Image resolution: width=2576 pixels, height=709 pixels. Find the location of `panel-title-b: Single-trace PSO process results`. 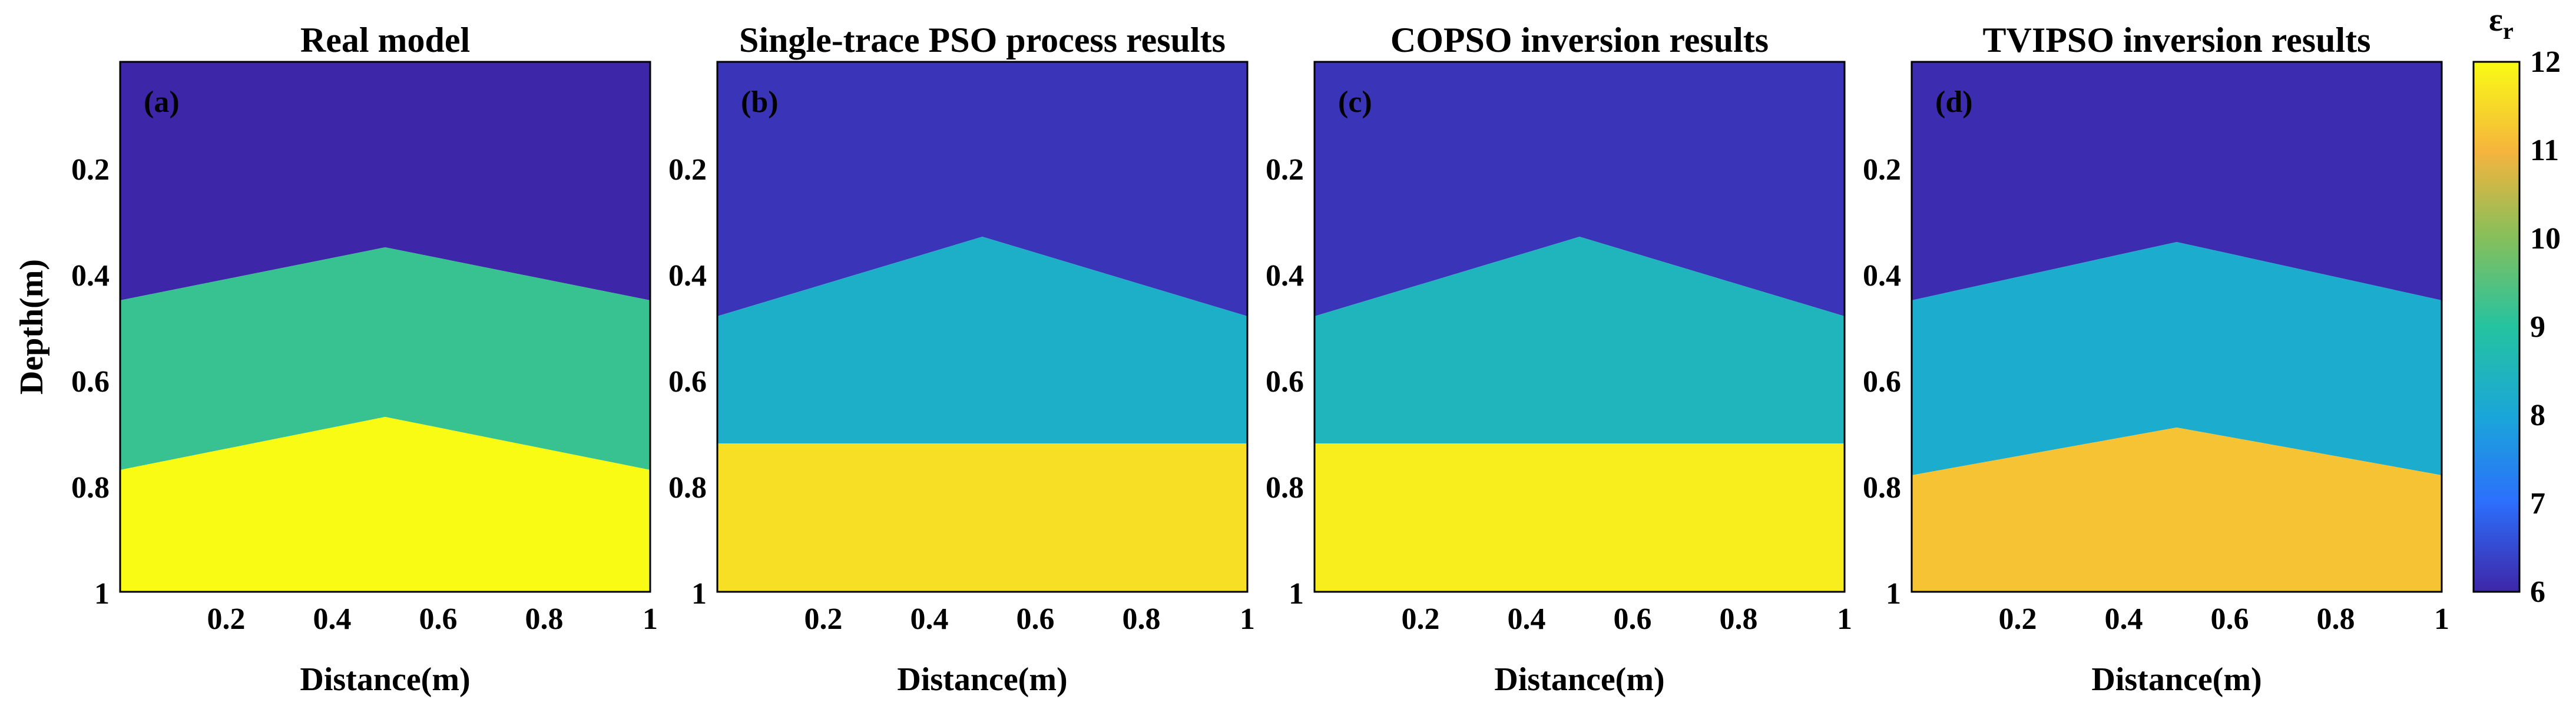

panel-title-b: Single-trace PSO process results is located at coordinates (982, 40).